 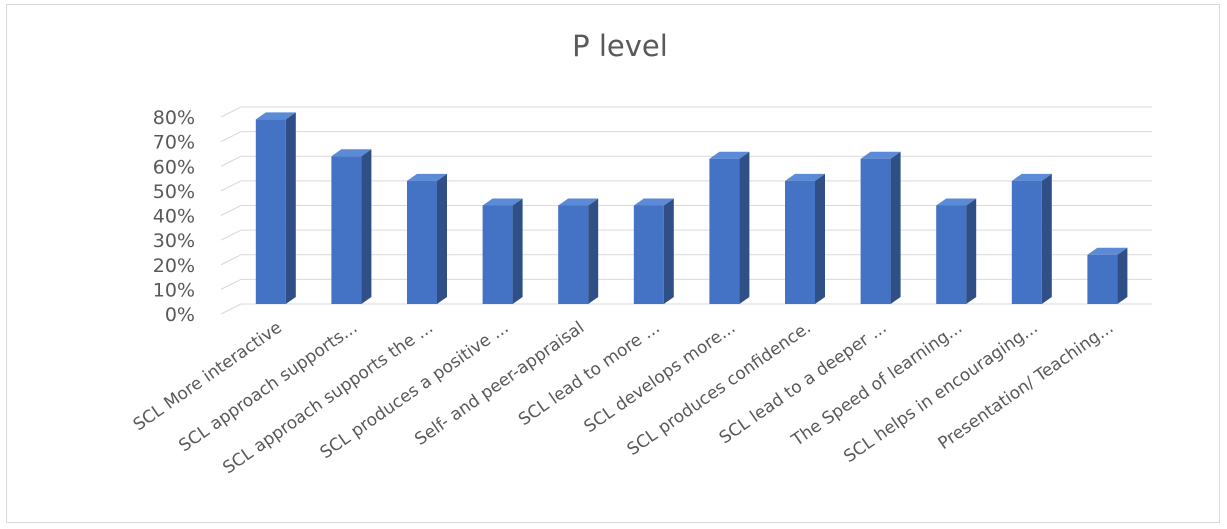 I want to click on y-tick-label: 0%, so click(x=180, y=315).